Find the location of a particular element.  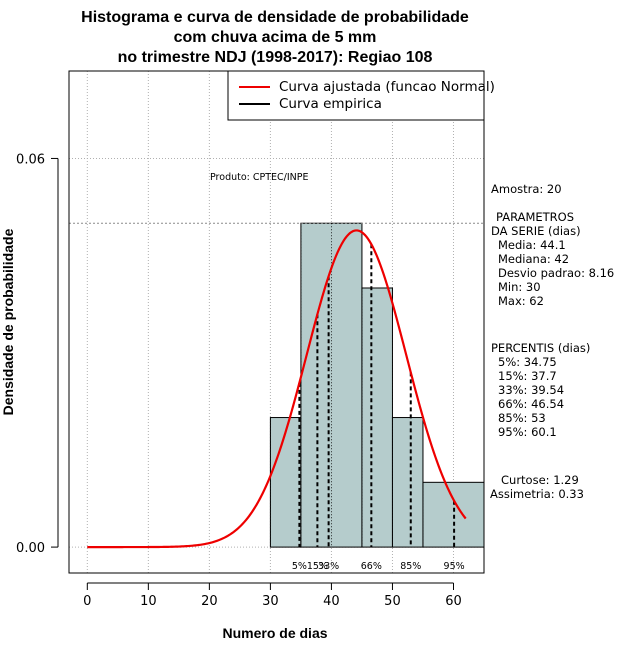

param-max: Max: 62 is located at coordinates (521, 301).